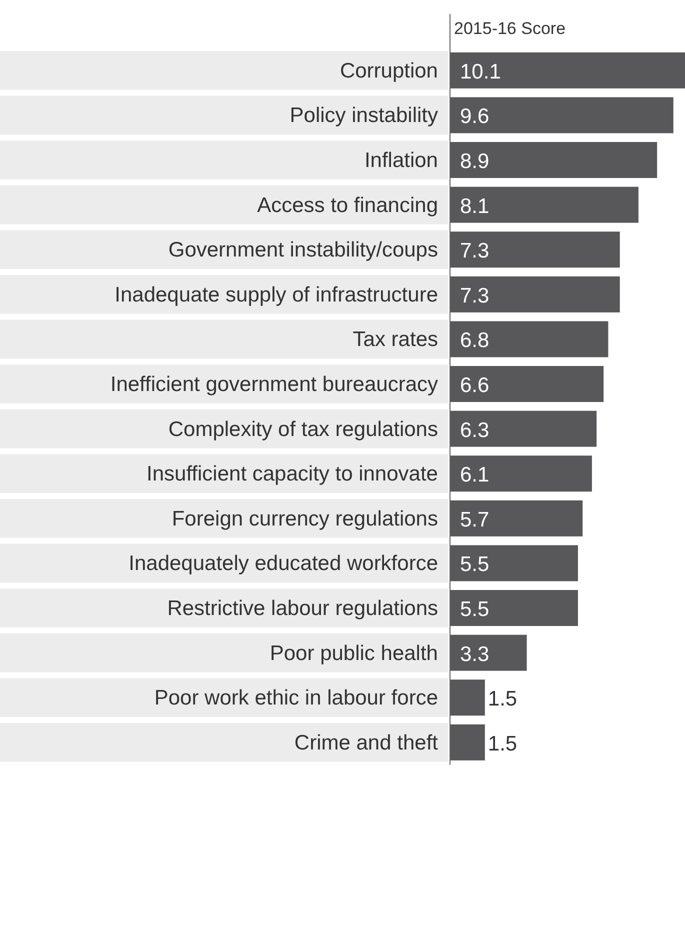 This screenshot has width=685, height=934. Describe the element at coordinates (475, 206) in the screenshot. I see `data-label: 8.1` at that location.